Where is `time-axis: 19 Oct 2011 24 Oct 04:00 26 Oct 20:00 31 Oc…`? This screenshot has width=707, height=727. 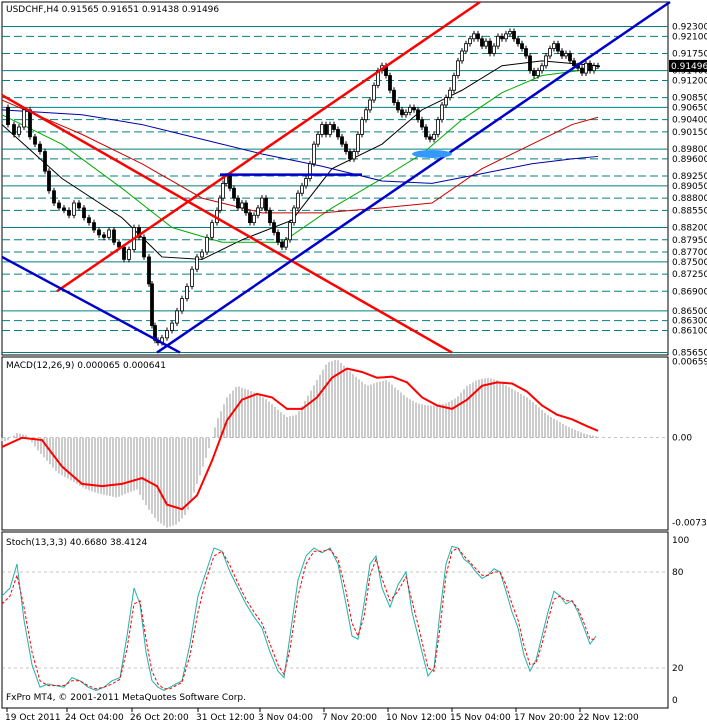
time-axis: 19 Oct 2011 24 Oct 04:00 26 Oct 20:00 31 Oc… is located at coordinates (322, 715).